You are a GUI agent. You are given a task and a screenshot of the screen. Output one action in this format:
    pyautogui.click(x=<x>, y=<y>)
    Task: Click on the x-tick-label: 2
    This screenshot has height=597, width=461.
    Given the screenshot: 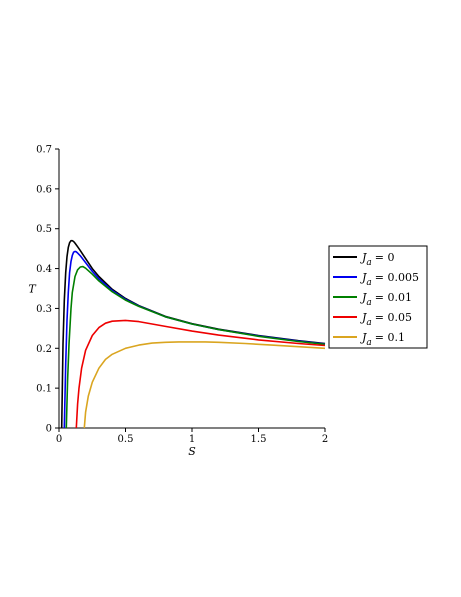 What is the action you would take?
    pyautogui.click(x=325, y=439)
    